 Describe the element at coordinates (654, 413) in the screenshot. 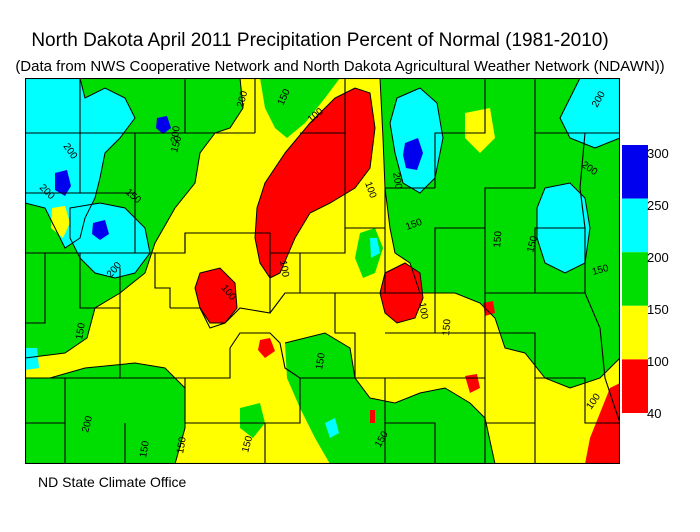

I see `legend-label: 40` at that location.